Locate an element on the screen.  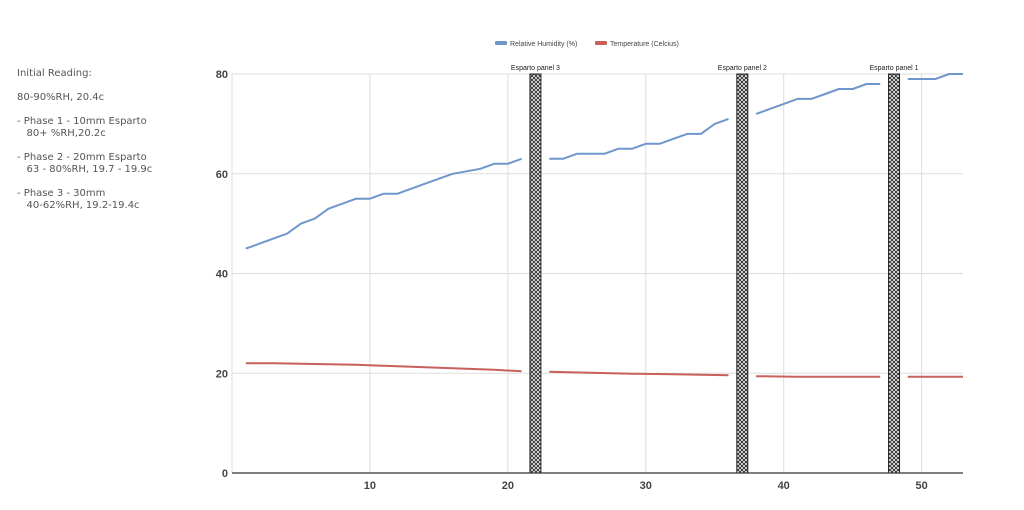
legend-humidity-swatch is located at coordinates (501, 43).